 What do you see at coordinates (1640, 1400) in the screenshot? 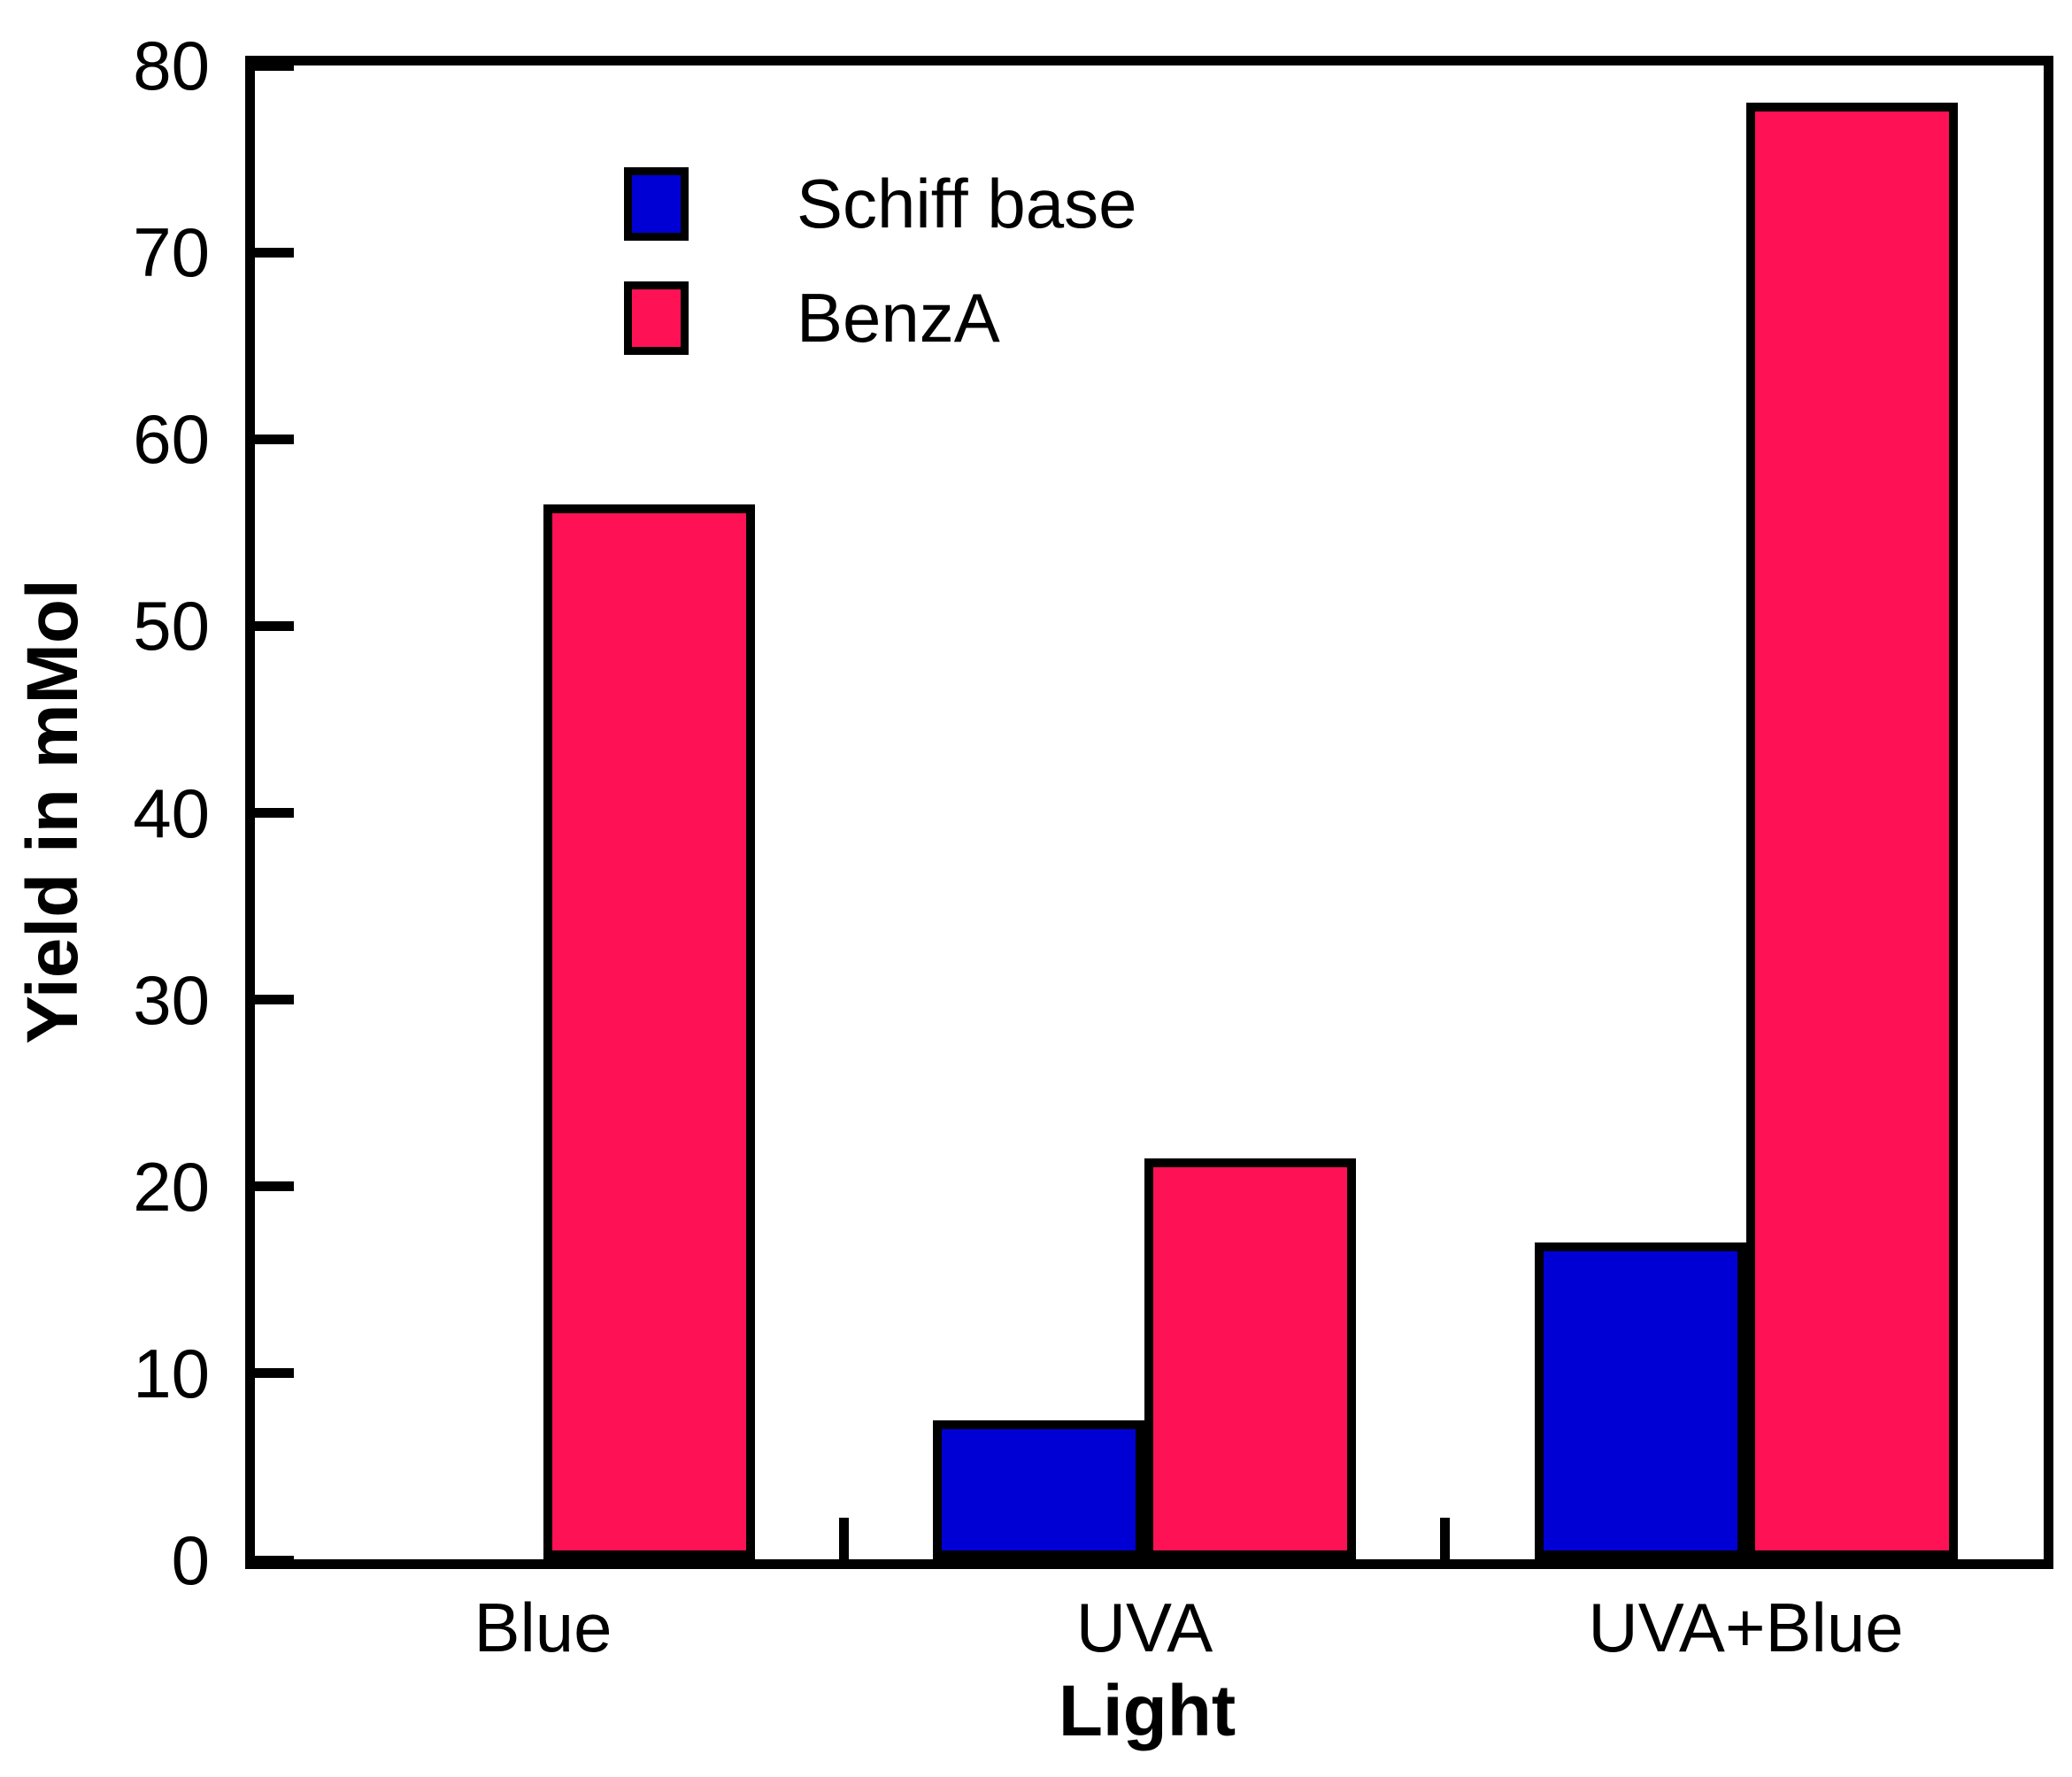
I see `bar-schiff-base-uva-blue` at bounding box center [1640, 1400].